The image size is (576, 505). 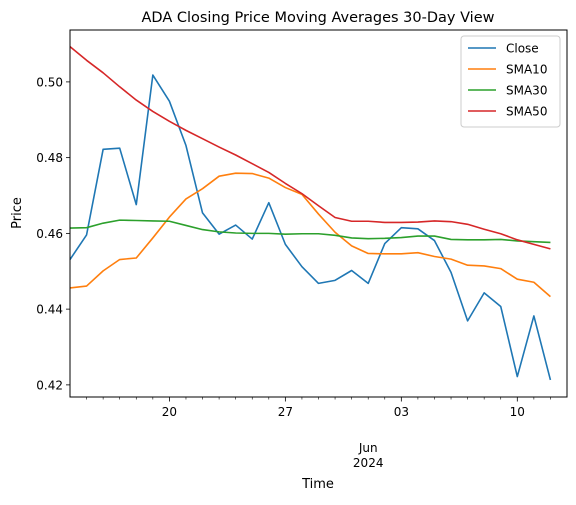 What do you see at coordinates (317, 484) in the screenshot?
I see `x-axis-label: Time` at bounding box center [317, 484].